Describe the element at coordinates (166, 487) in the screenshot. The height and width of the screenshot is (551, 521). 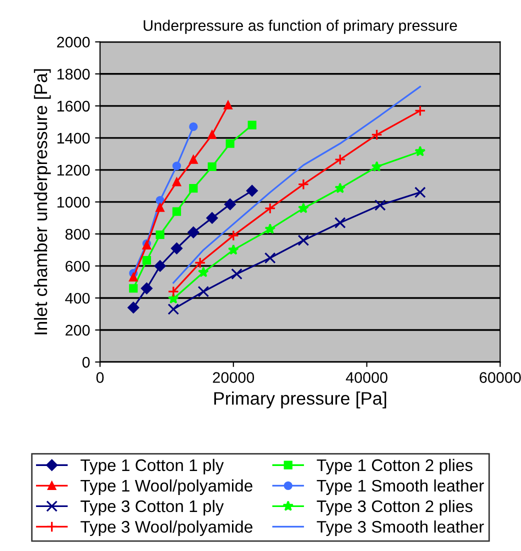
I see `legend-label: Type 1 Wool/polyamide` at that location.